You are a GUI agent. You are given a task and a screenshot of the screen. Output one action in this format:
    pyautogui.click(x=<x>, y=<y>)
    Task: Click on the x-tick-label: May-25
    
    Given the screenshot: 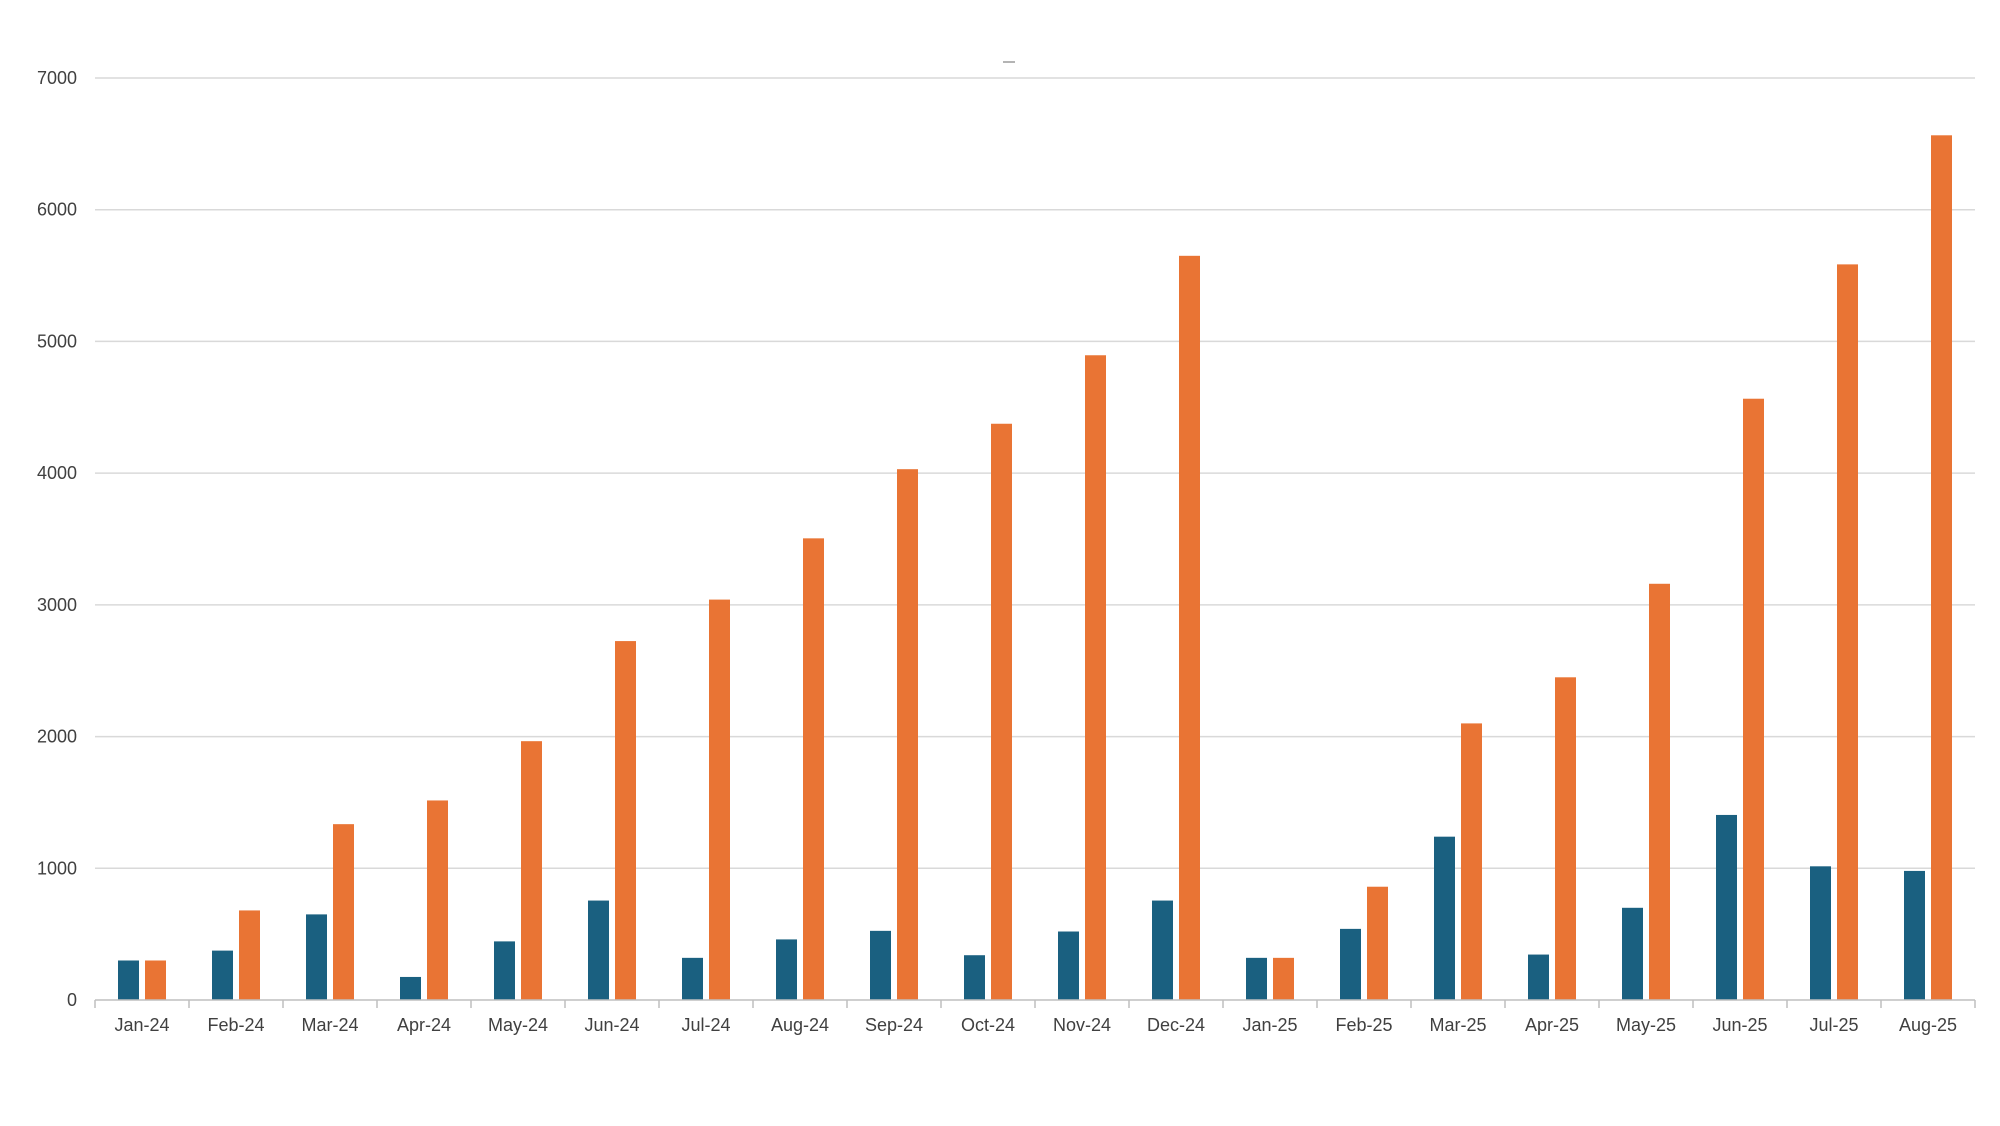 What is the action you would take?
    pyautogui.click(x=1646, y=1025)
    